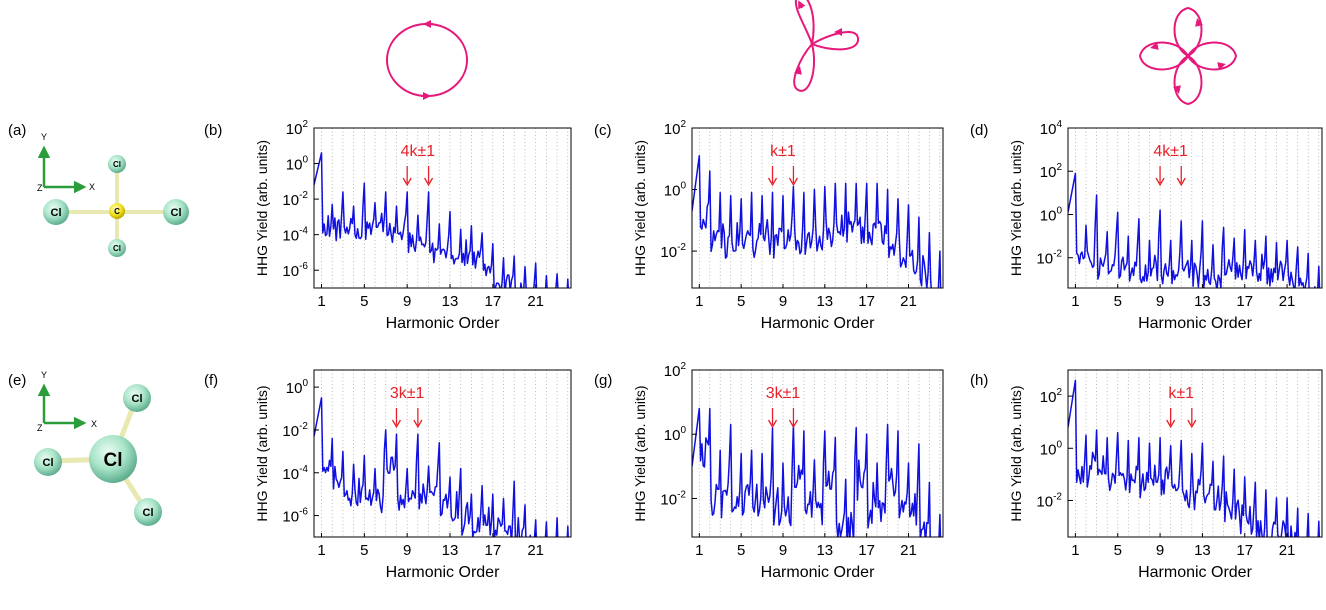 Image resolution: width=1326 pixels, height=610 pixels. What do you see at coordinates (40, 188) in the screenshot?
I see `axis-z-label: Z` at bounding box center [40, 188].